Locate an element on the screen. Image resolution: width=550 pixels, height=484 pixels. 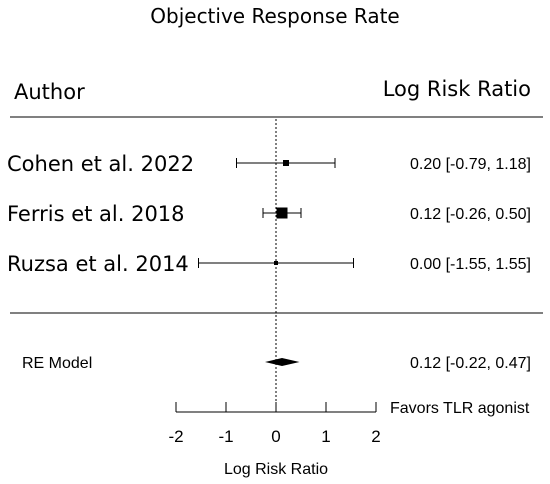
ci-text: 0.00 [-1.55, 1.55] is located at coordinates (470, 264).